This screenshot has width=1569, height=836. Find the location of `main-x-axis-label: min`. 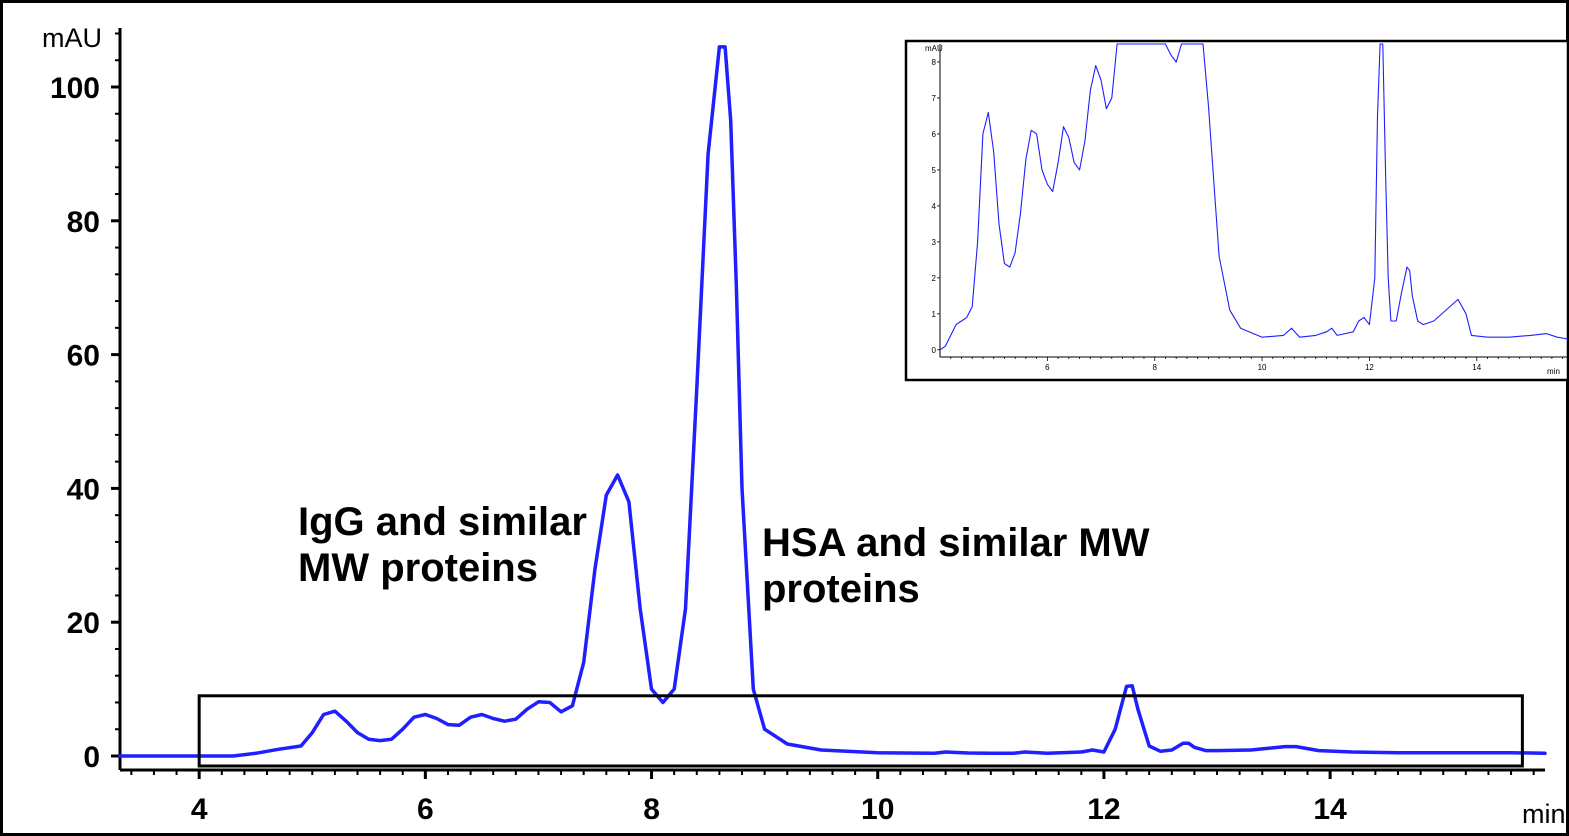

main-x-axis-label: min is located at coordinates (1544, 814).